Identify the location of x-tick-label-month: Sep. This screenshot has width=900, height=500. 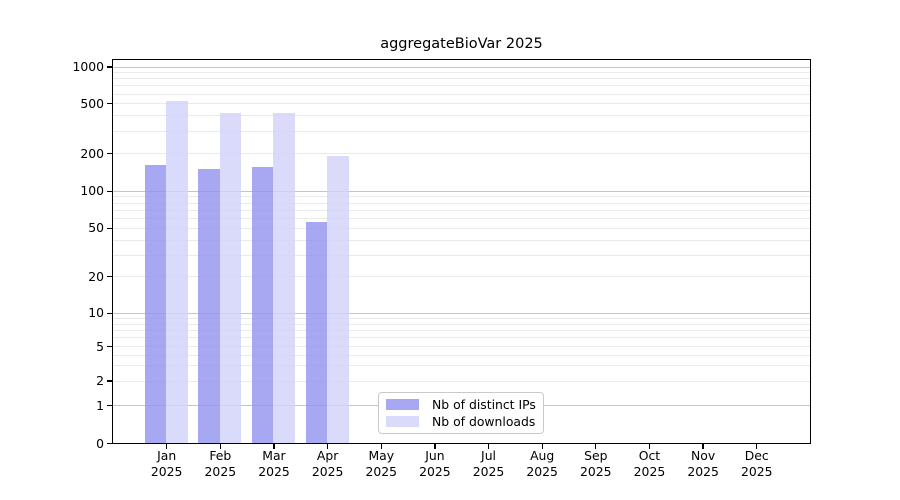
(596, 455).